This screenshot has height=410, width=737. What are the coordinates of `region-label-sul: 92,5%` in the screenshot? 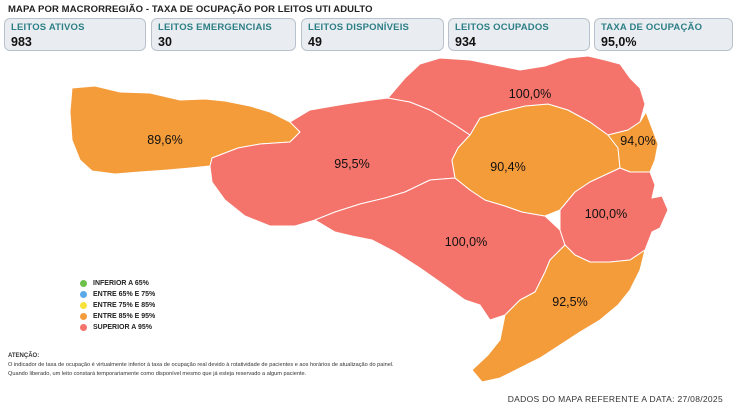 It's located at (569, 302).